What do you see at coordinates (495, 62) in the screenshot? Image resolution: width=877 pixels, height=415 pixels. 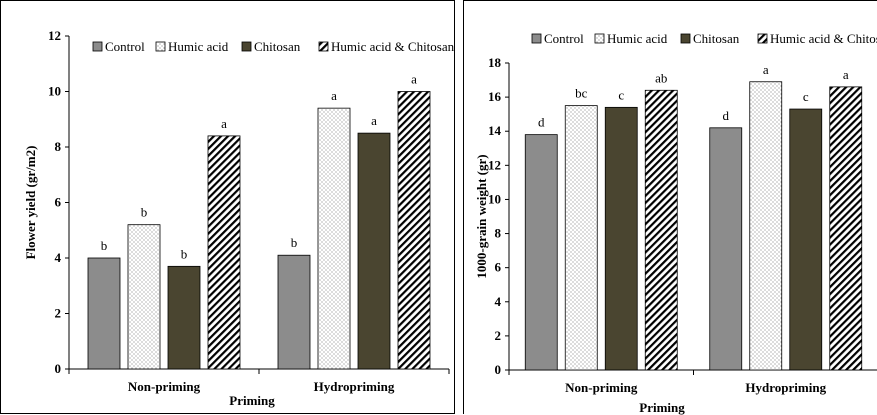 I see `y-tick-label-9: 18` at bounding box center [495, 62].